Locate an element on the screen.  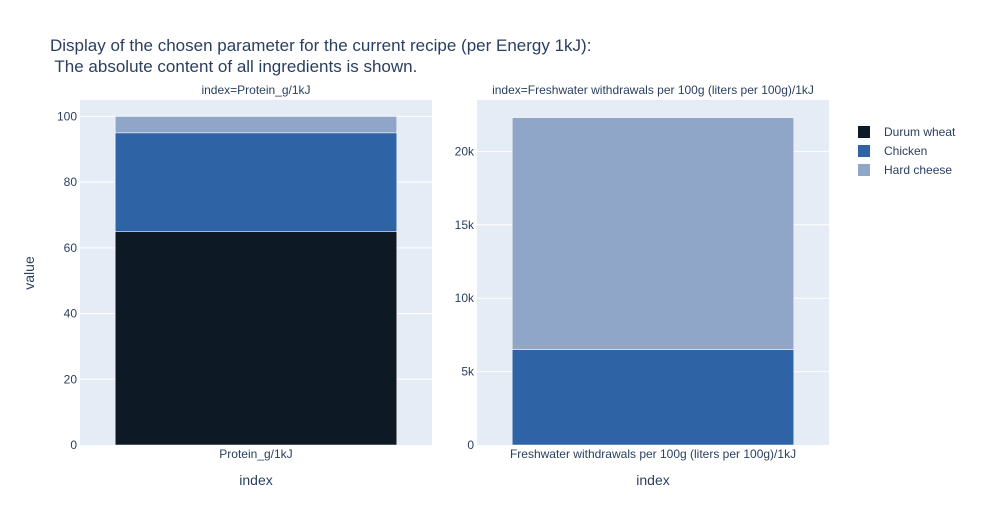
y-tick-label: 100 is located at coordinates (67, 116).